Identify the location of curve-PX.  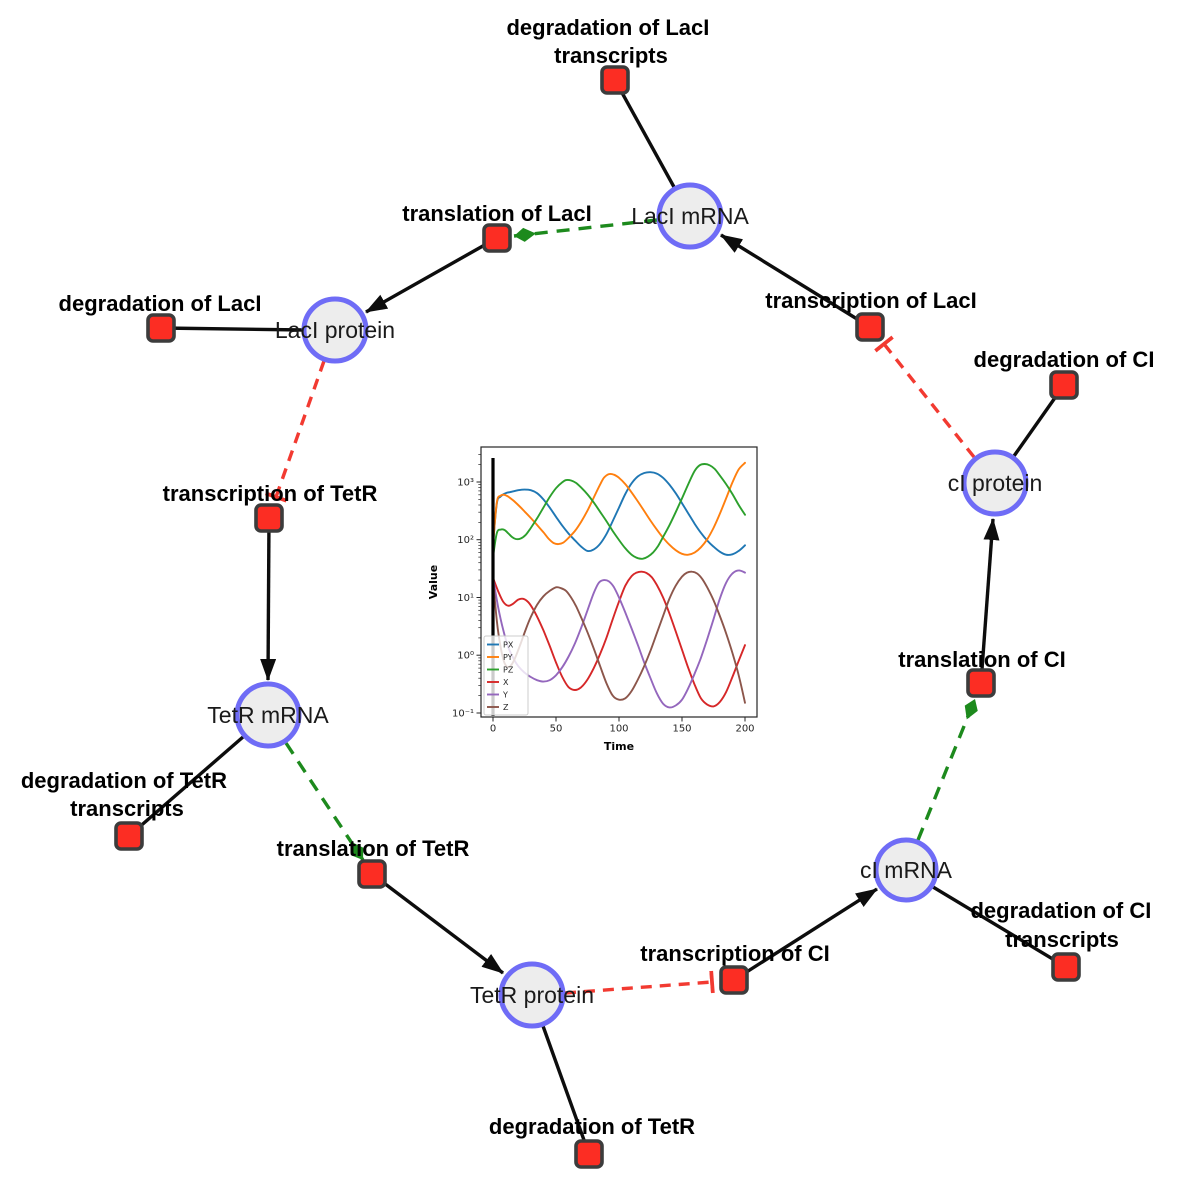
(619, 513).